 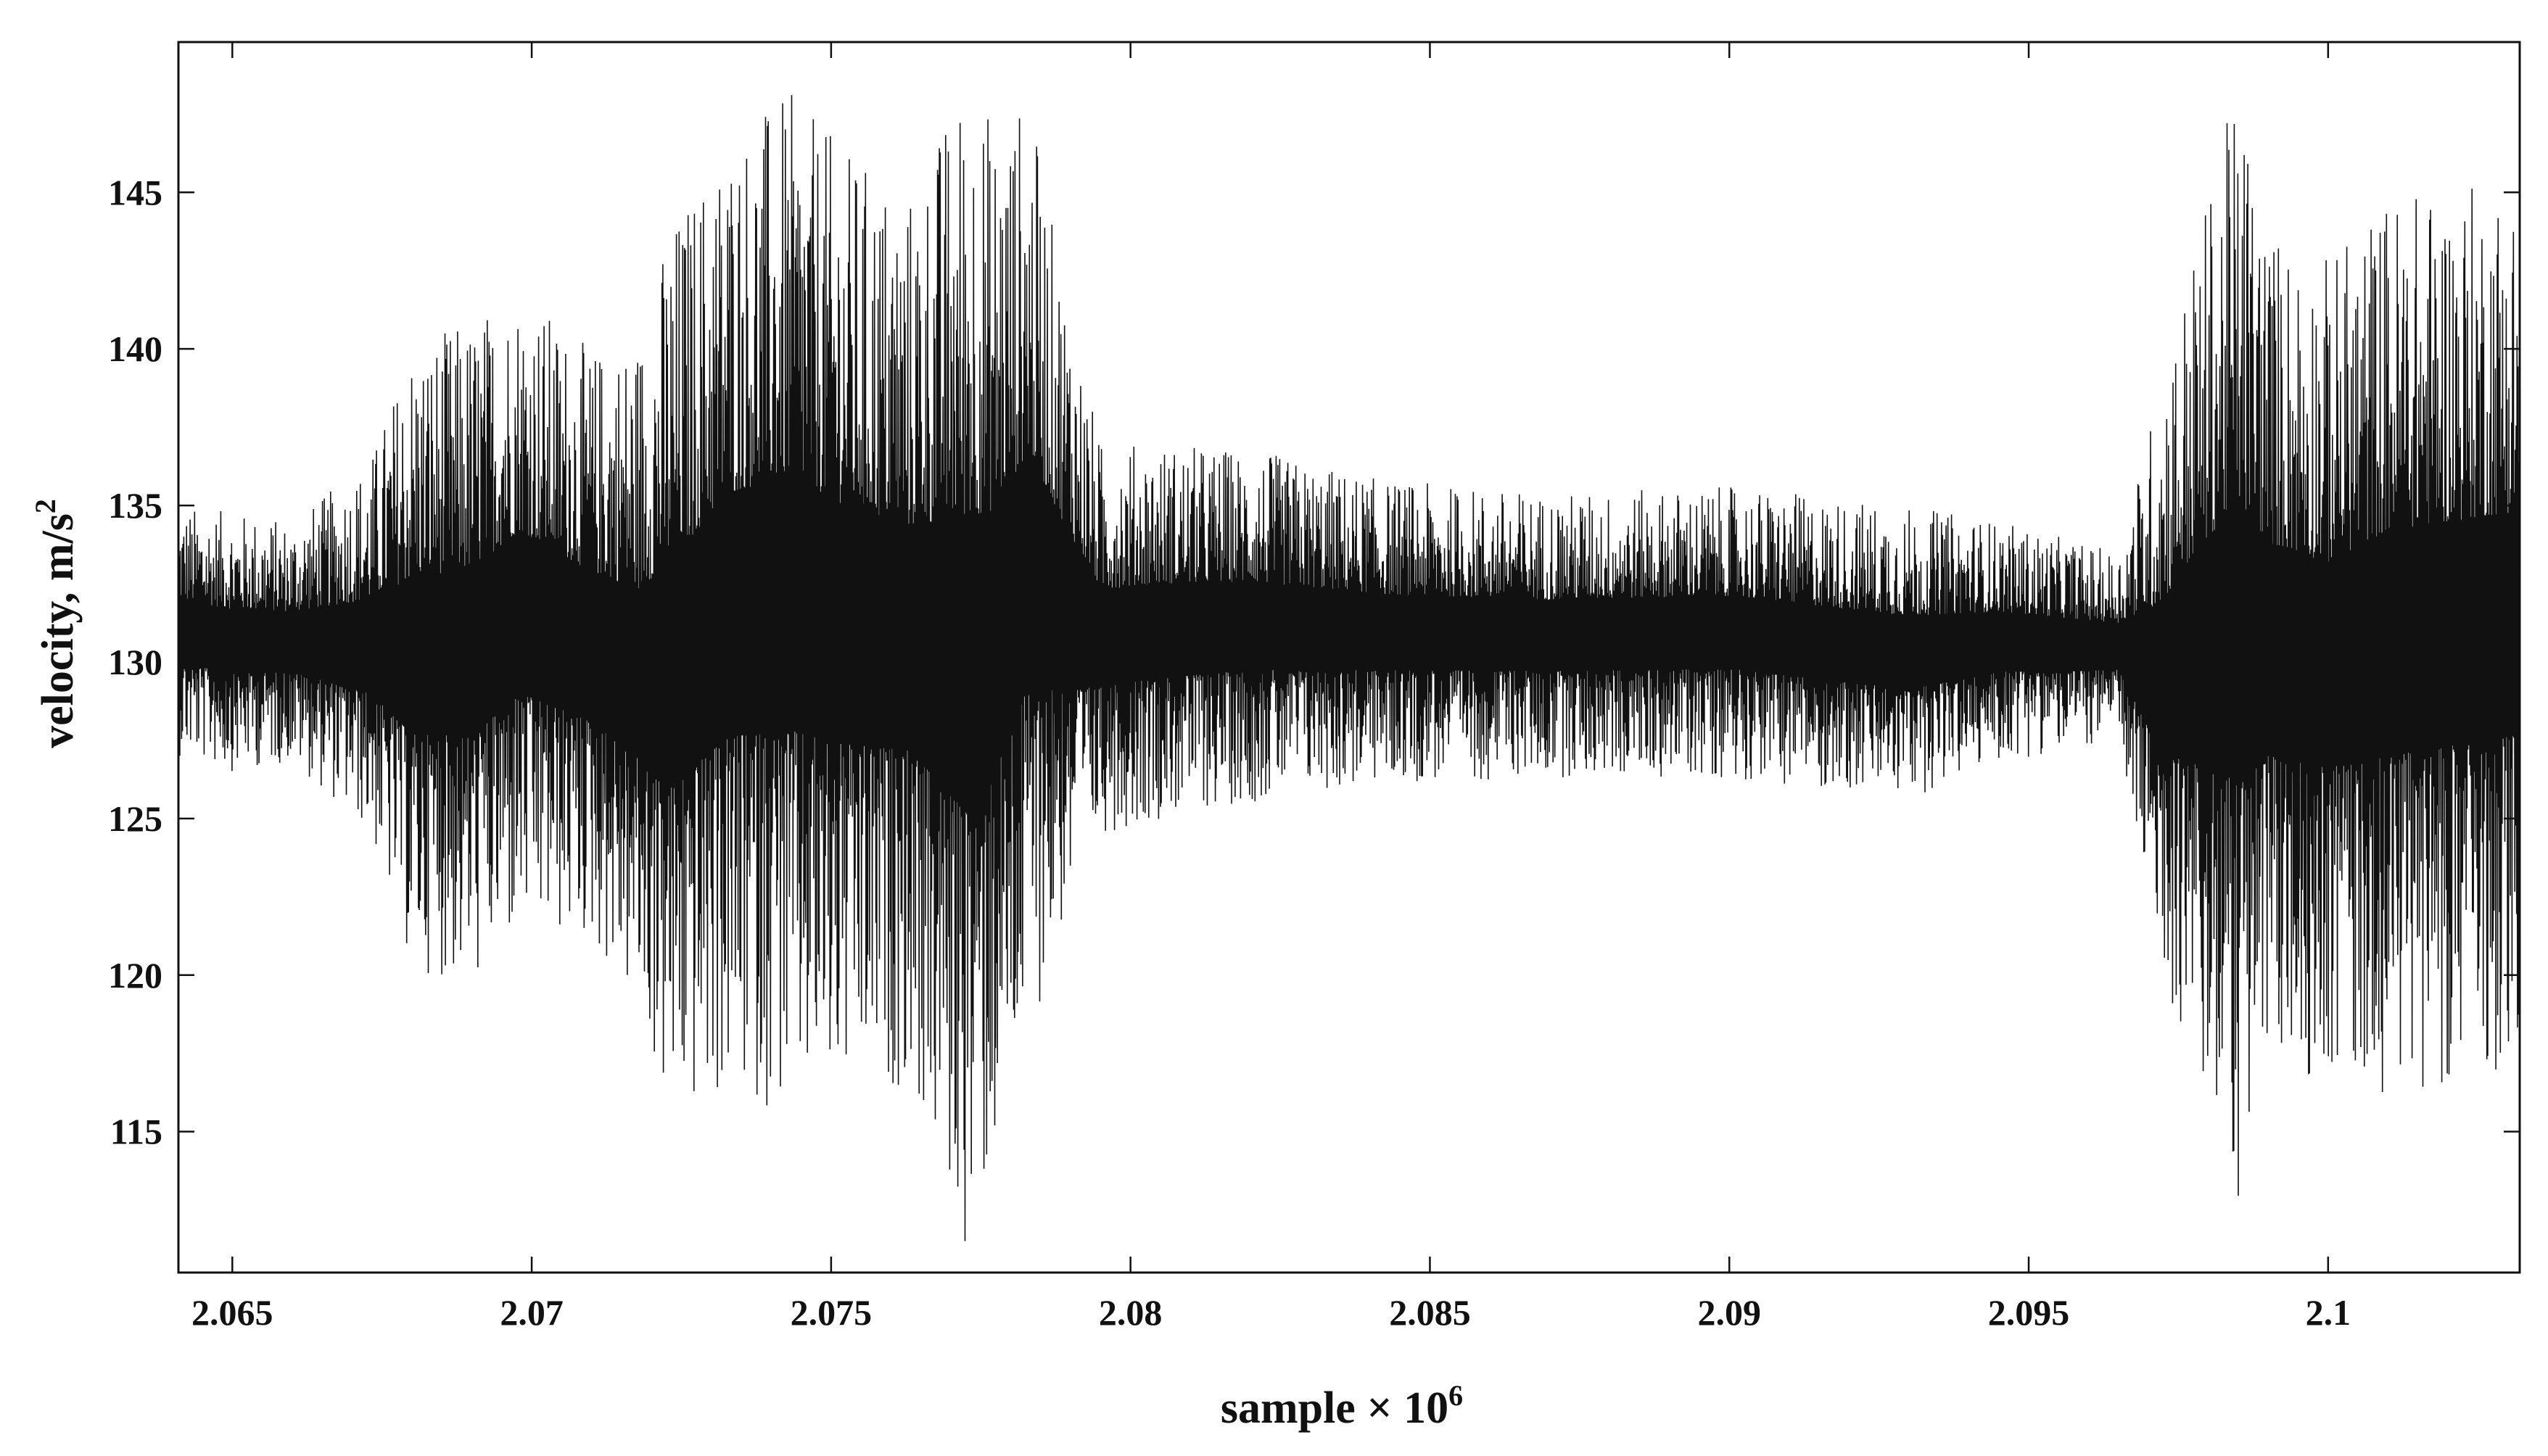 What do you see at coordinates (832, 1312) in the screenshot?
I see `x-tick-label: 2.075` at bounding box center [832, 1312].